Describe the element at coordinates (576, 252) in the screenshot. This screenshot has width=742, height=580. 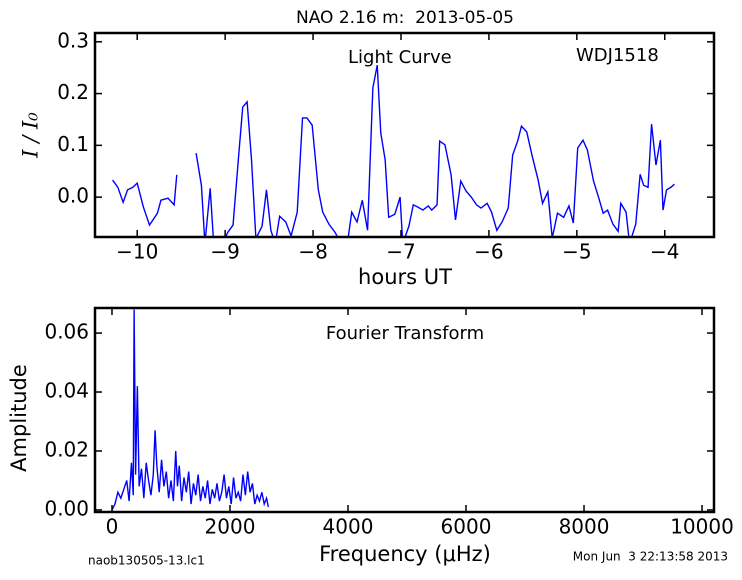
I see `x-tick-label: −5` at that location.